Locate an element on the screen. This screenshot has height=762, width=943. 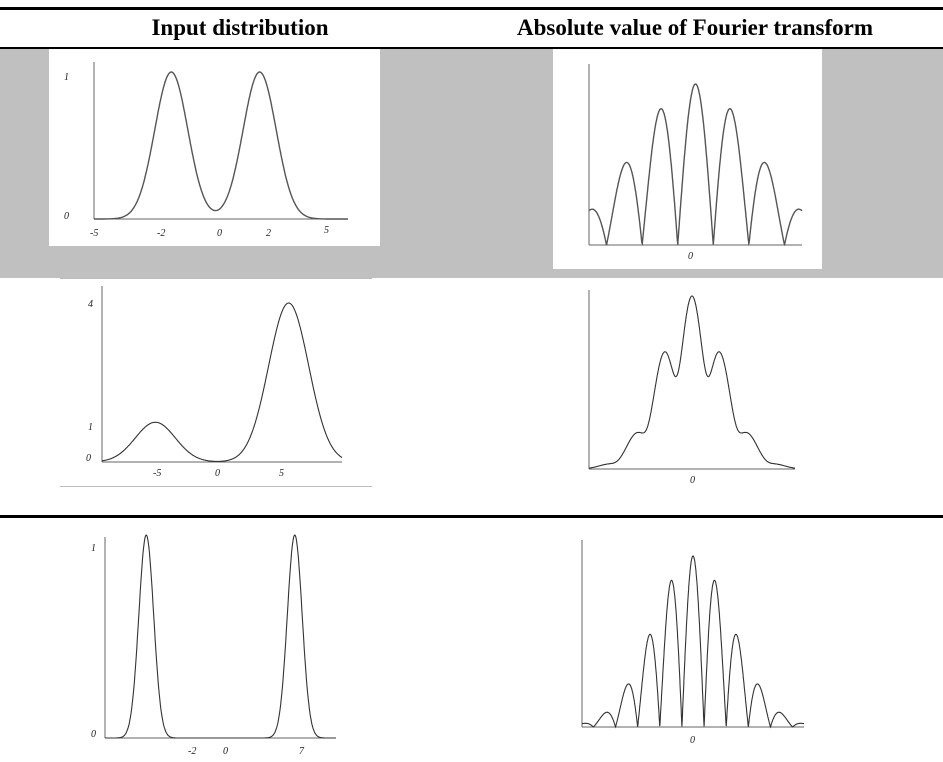
chart2-xtick-0: 0 is located at coordinates (690, 256).